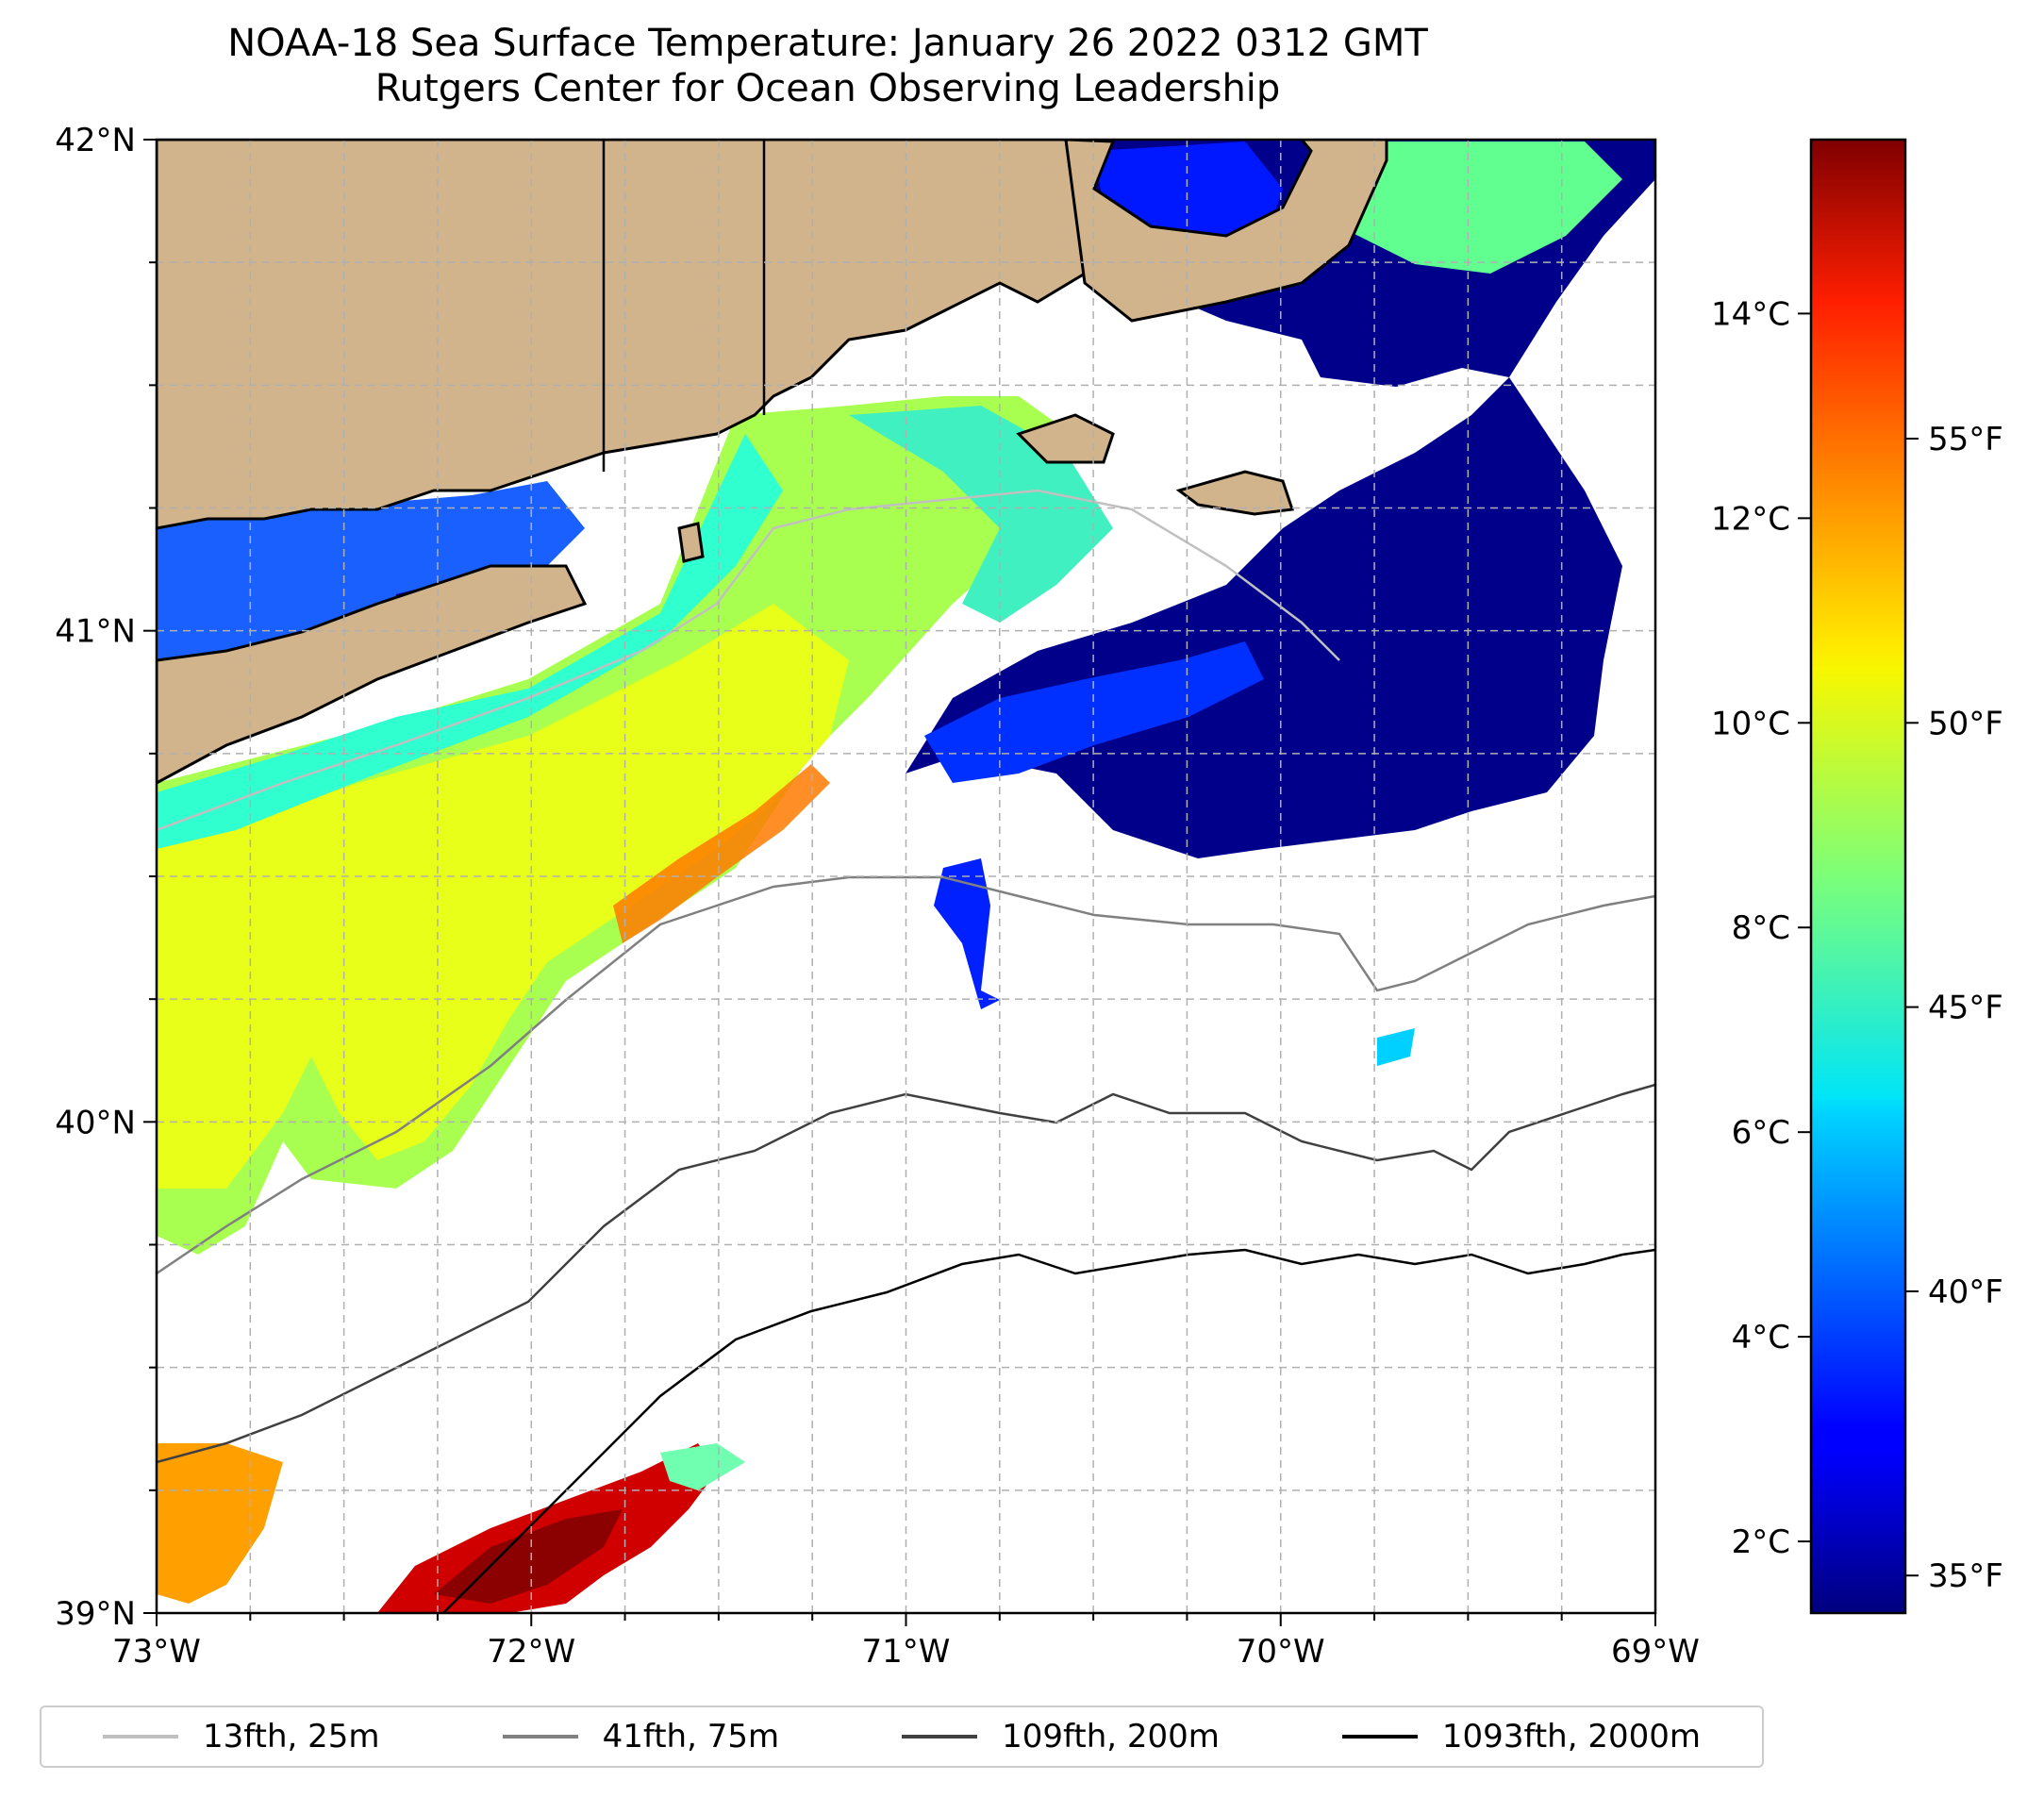 This screenshot has height=1797, width=2044. I want to click on y-axis-ticks: 39°N 40°N 41°N 42°N, so click(106, 877).